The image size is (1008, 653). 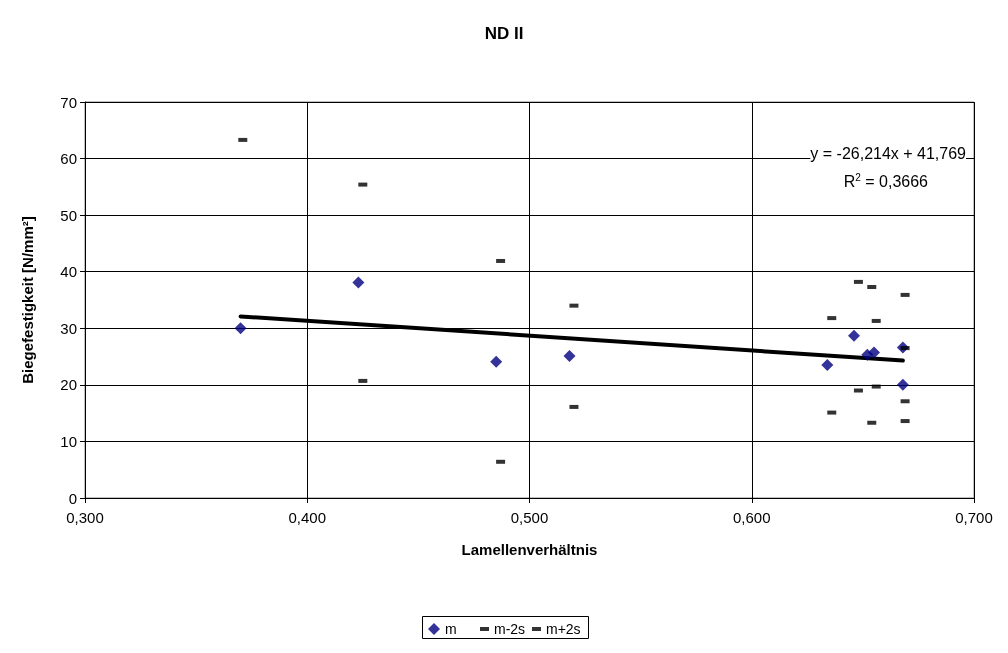 I want to click on y-tick-label: 30, so click(x=68, y=328).